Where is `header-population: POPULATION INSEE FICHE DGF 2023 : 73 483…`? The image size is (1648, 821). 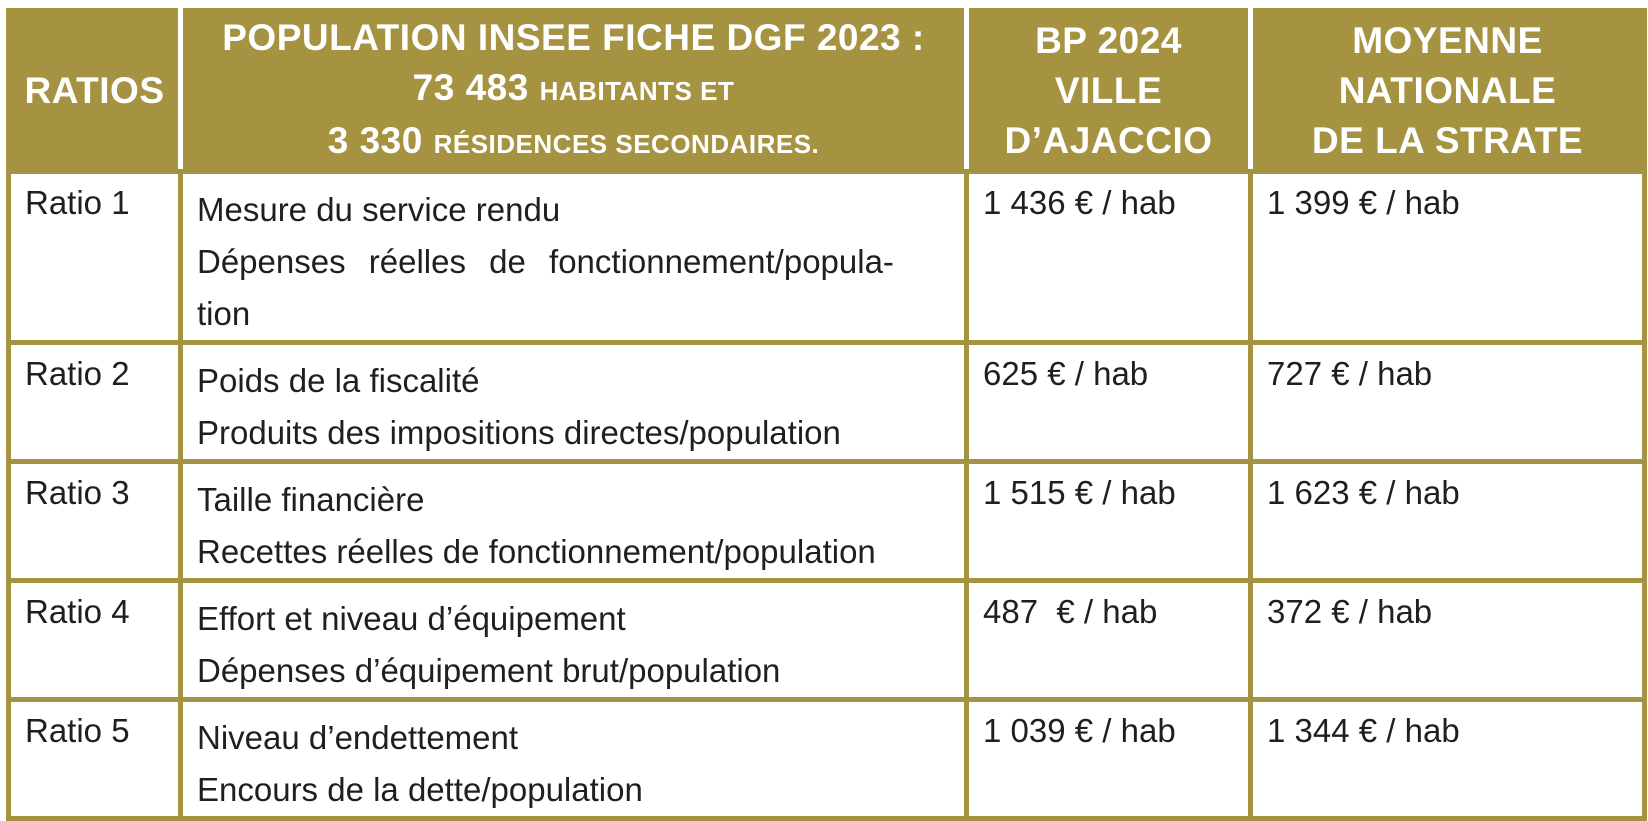 header-population: POPULATION INSEE FICHE DGF 2023 : 73 483… is located at coordinates (573, 91).